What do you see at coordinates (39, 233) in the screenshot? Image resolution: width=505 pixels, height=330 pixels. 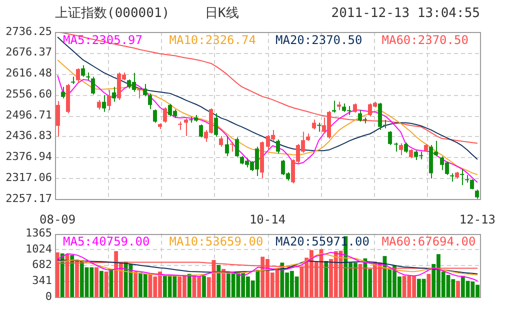 I see `y-tick-label: 1365` at bounding box center [39, 233].